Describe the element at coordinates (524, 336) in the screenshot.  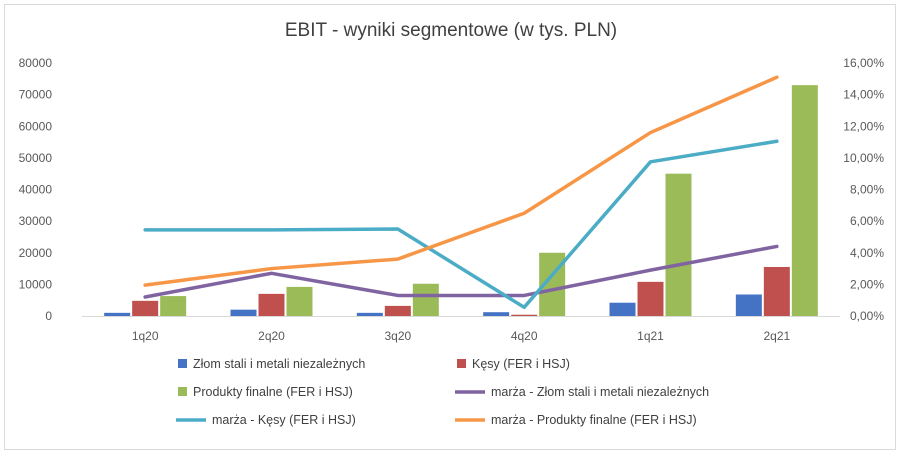
I see `x-tick-label: 4q20` at that location.